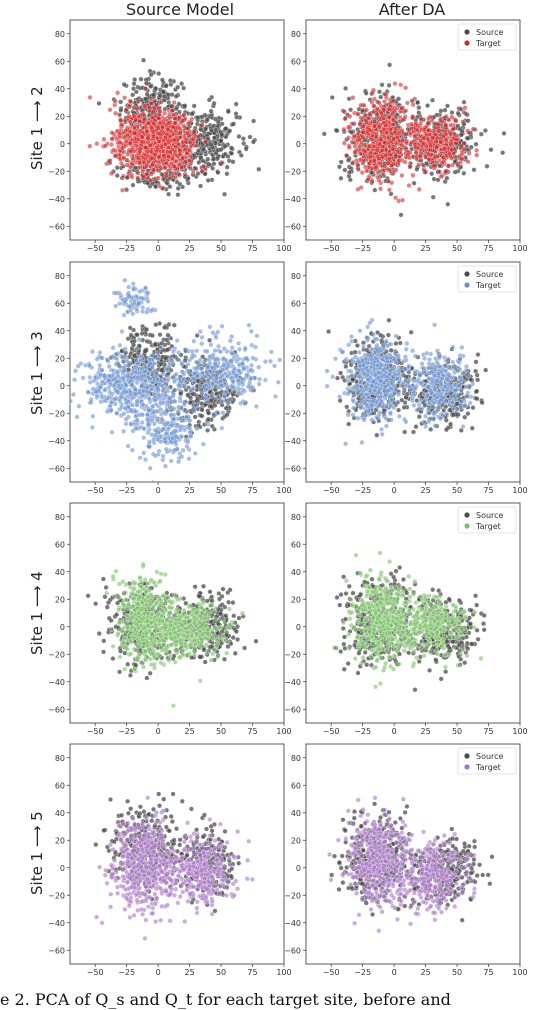  I want to click on x-tick-label: 100, so click(283, 248).